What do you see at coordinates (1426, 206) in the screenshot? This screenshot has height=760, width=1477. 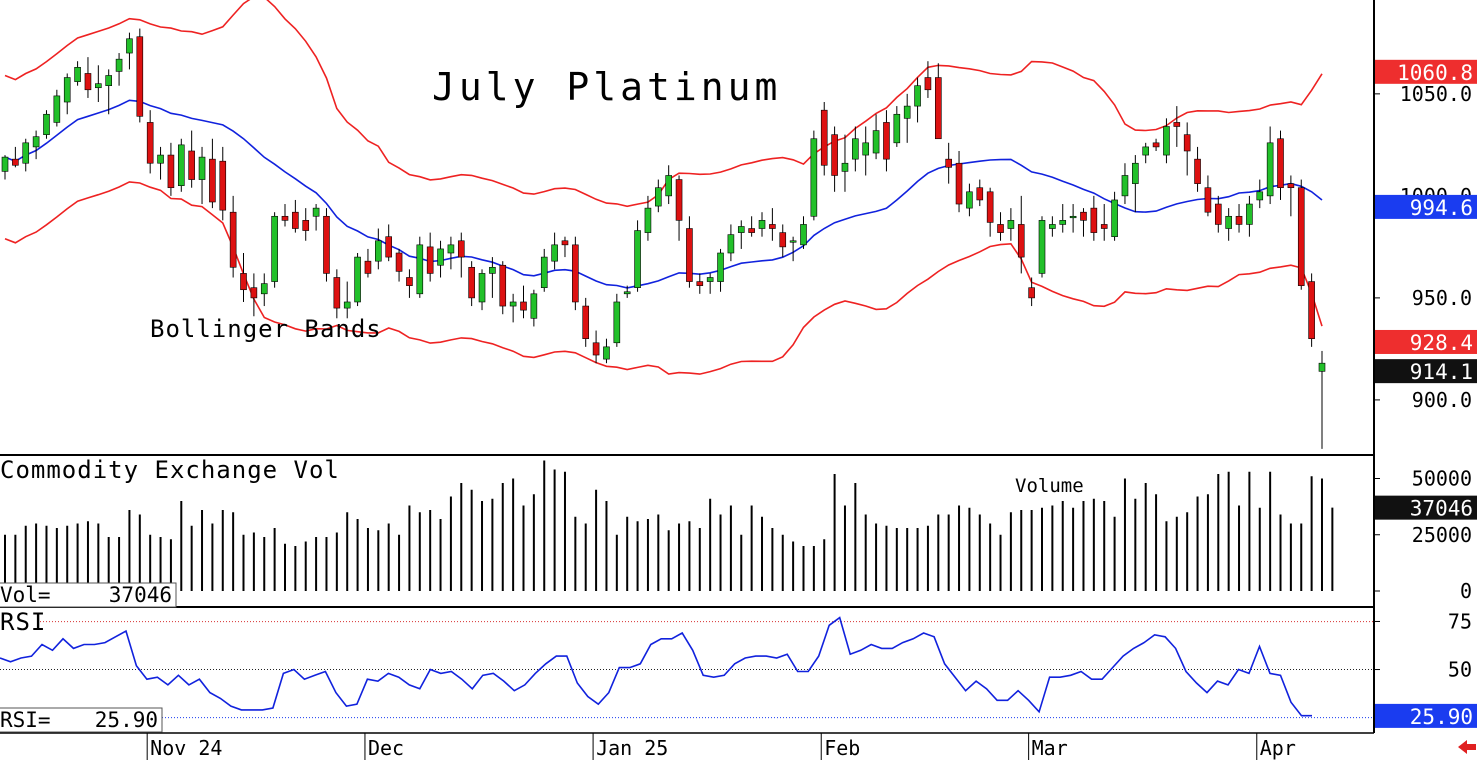 I see `middle-band-tag-box` at bounding box center [1426, 206].